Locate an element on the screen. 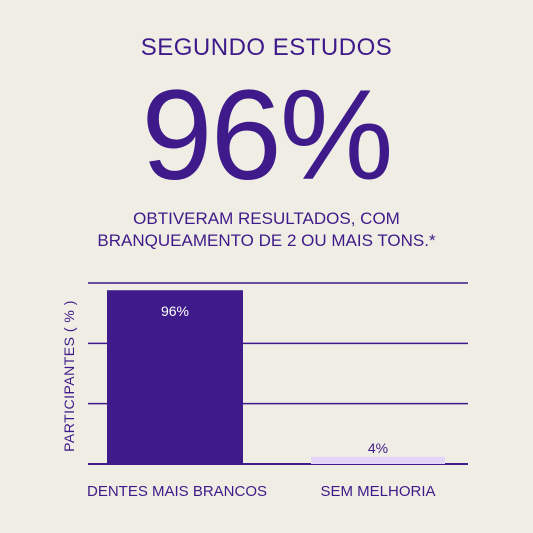  bar-labels: 96% 4% is located at coordinates (274, 379).